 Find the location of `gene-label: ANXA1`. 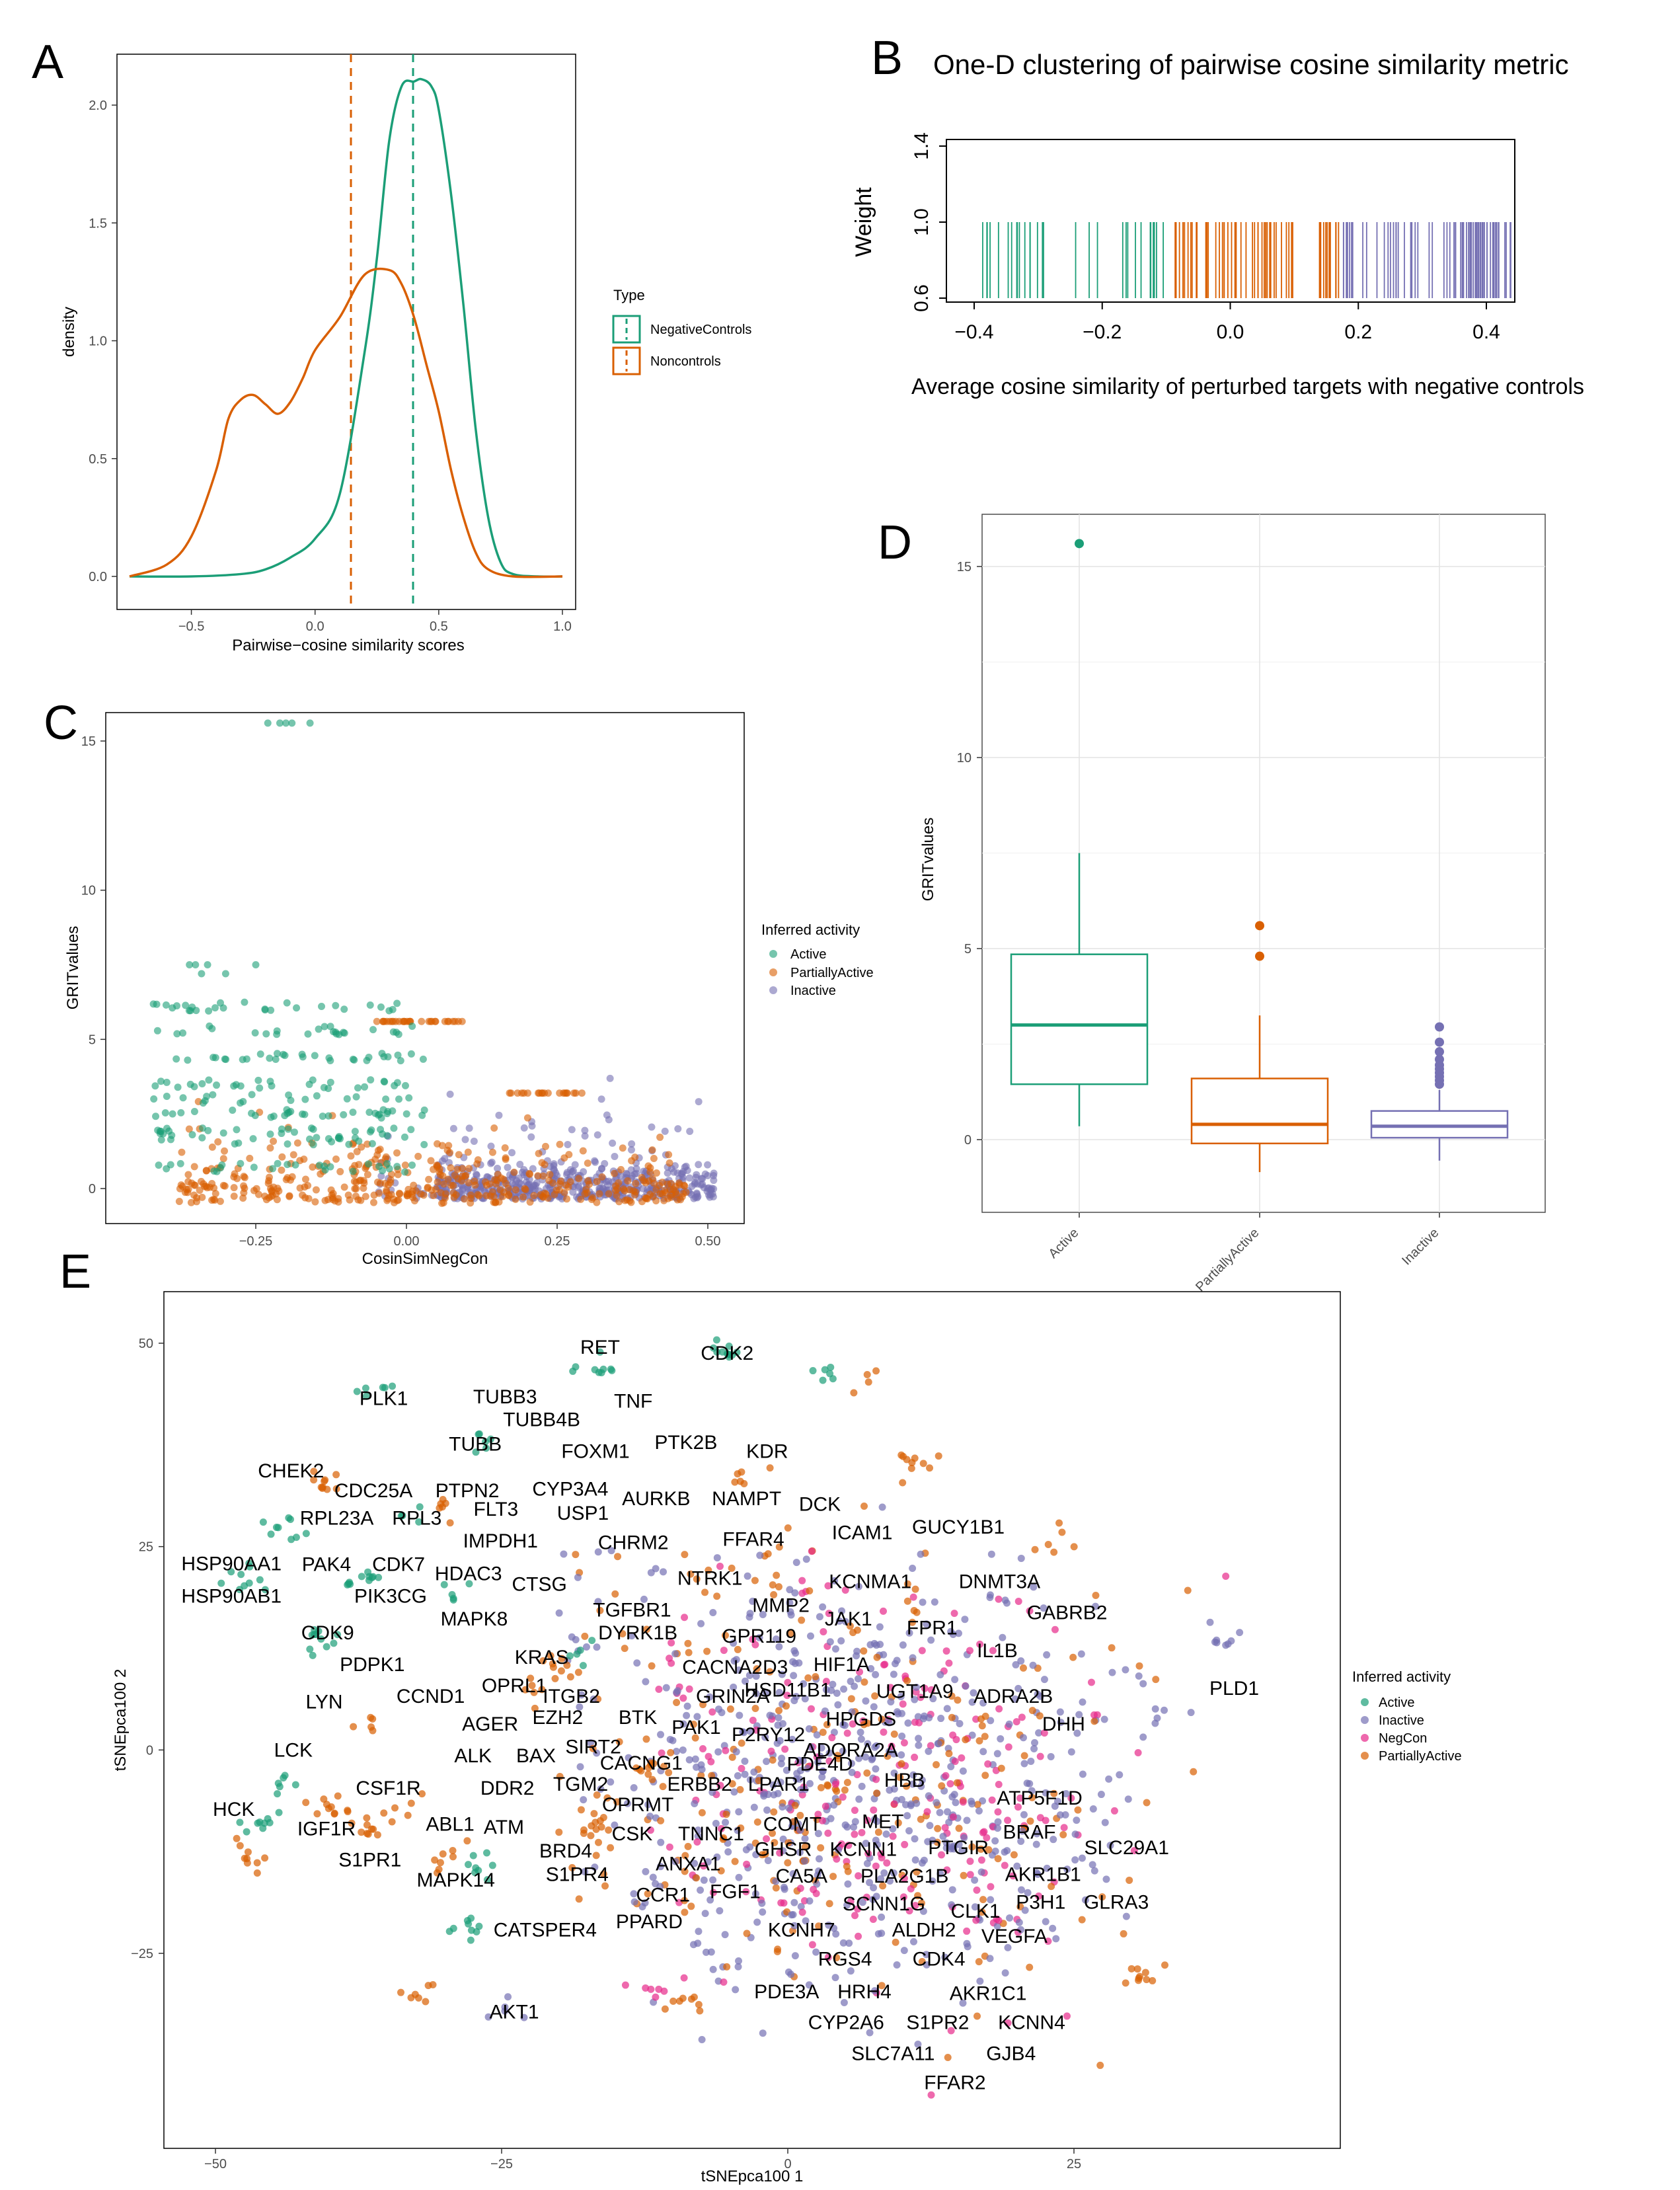

gene-label: ANXA1 is located at coordinates (688, 1864).